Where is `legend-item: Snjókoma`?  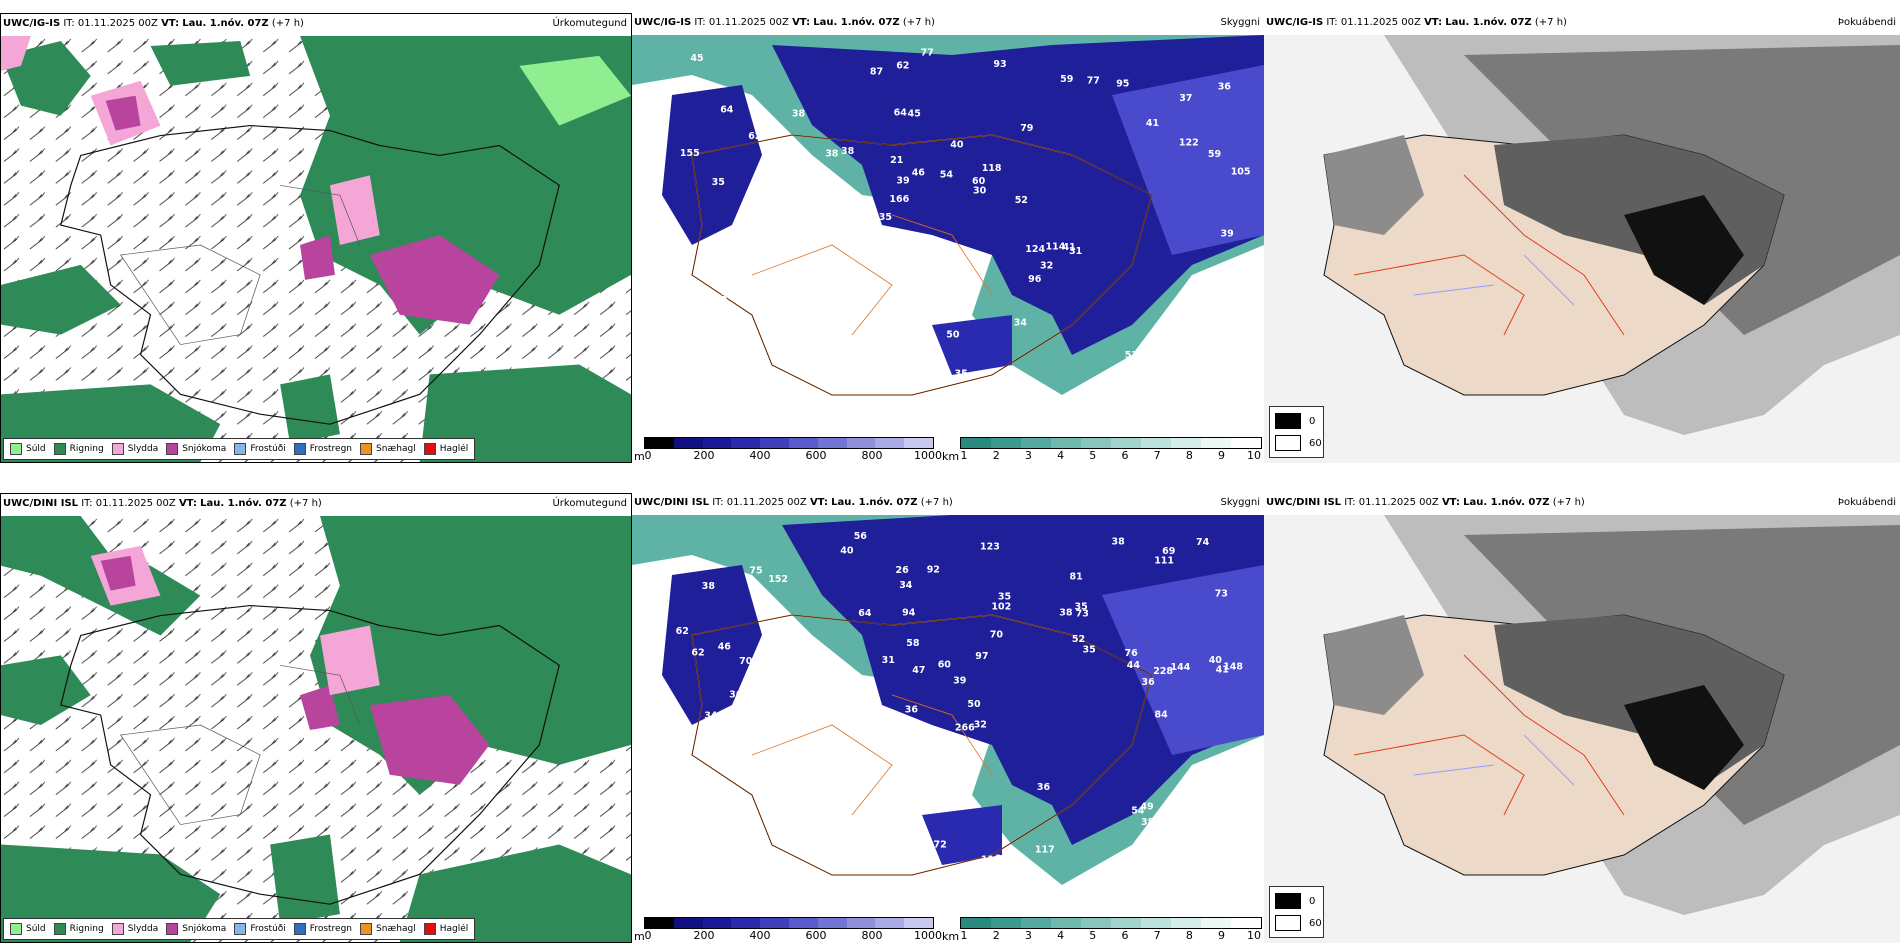
legend-item: Snjókoma is located at coordinates (196, 929).